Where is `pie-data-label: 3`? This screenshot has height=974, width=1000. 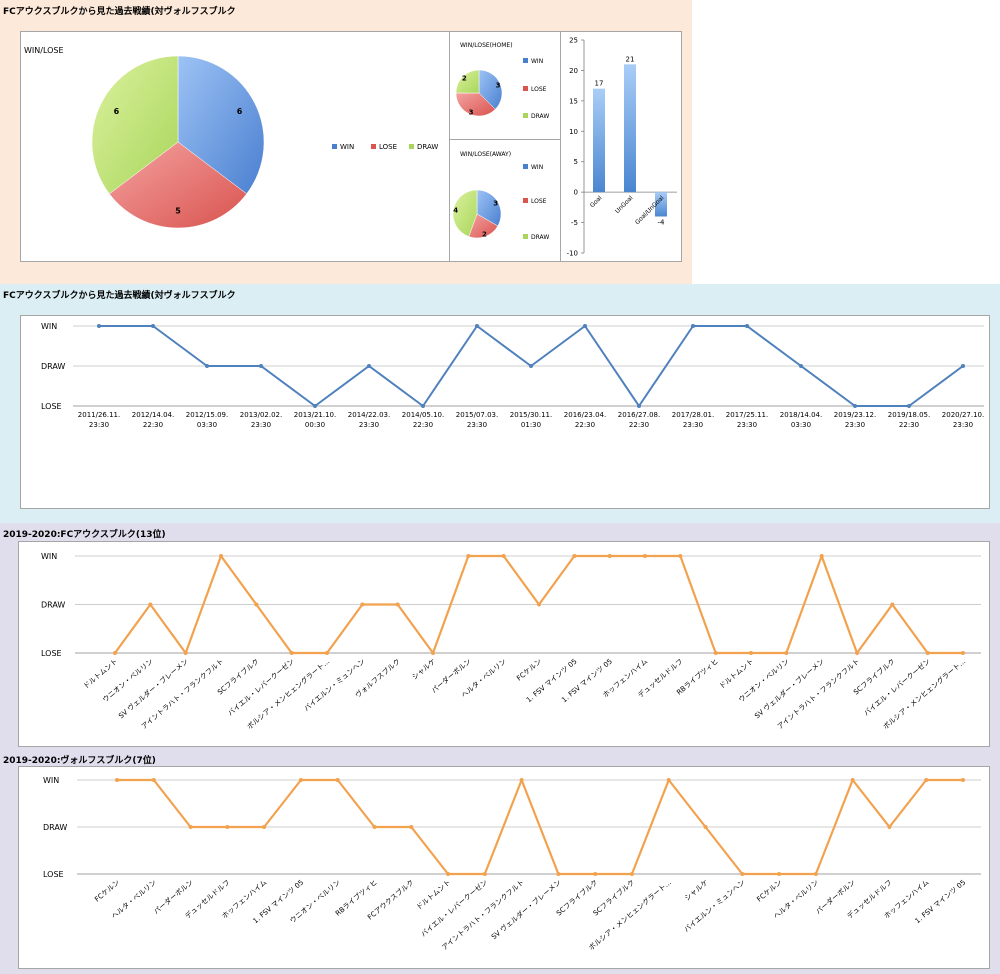 pie-data-label: 3 is located at coordinates (471, 112).